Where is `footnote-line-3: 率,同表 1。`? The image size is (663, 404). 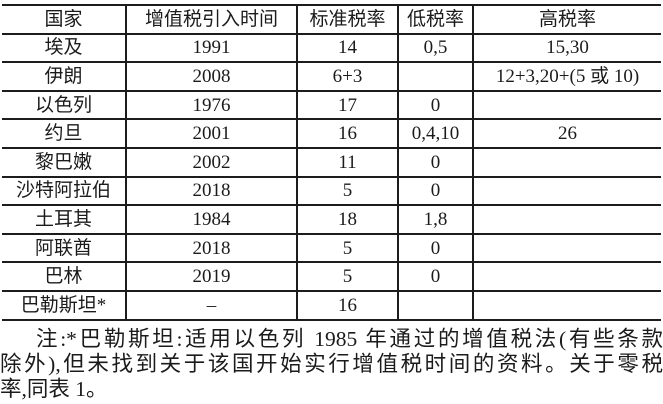
footnote-line-3: 率,同表 1。 is located at coordinates (54, 389).